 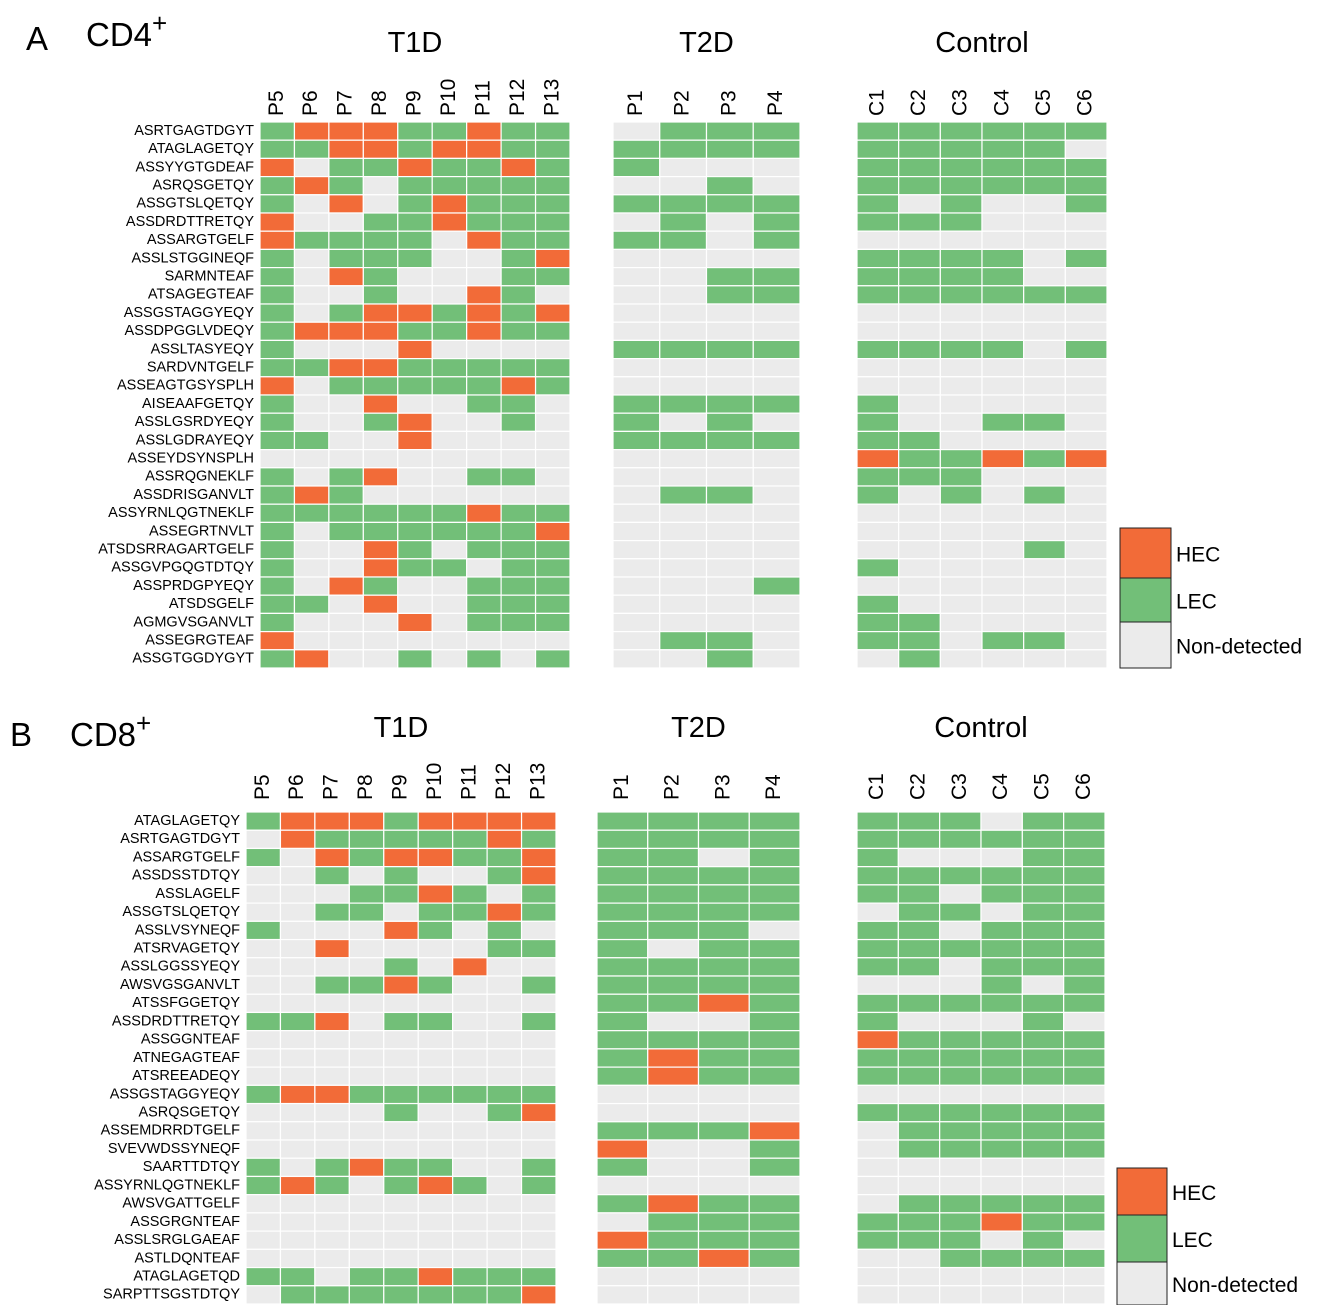 I want to click on legend-label: Non-detected, so click(x=1239, y=647).